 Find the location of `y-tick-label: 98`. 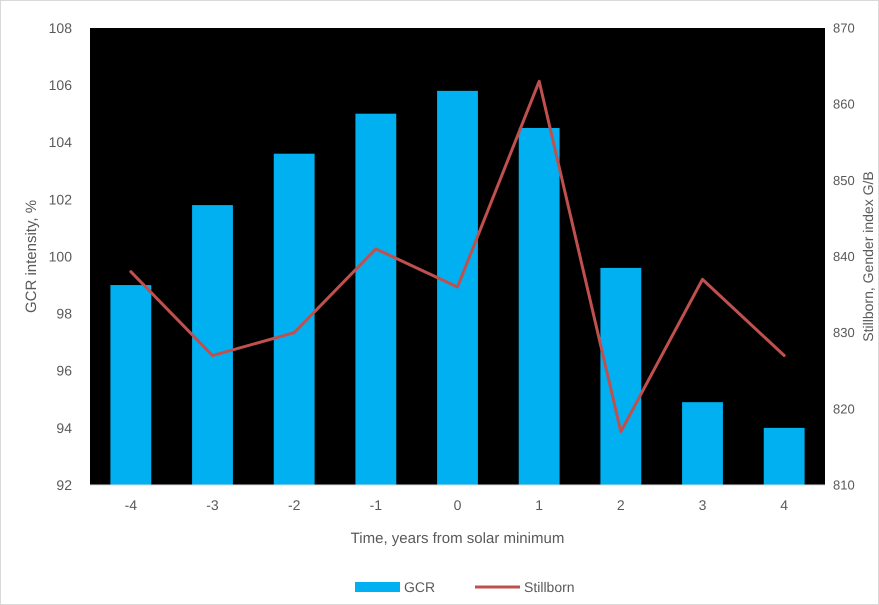

y-tick-label: 98 is located at coordinates (64, 314).